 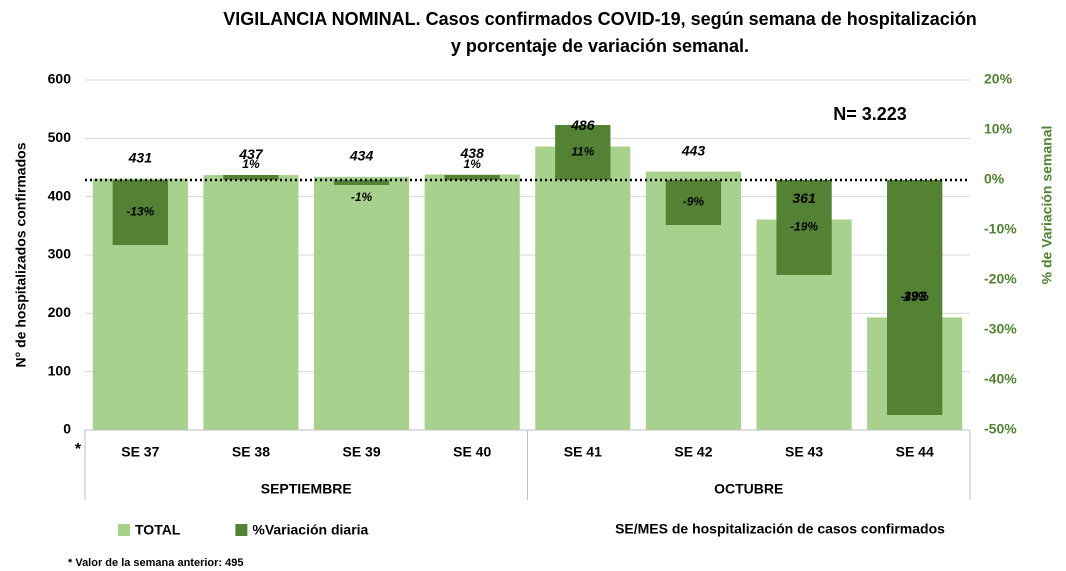 I want to click on x-tick-label: SE 42, so click(x=693, y=452).